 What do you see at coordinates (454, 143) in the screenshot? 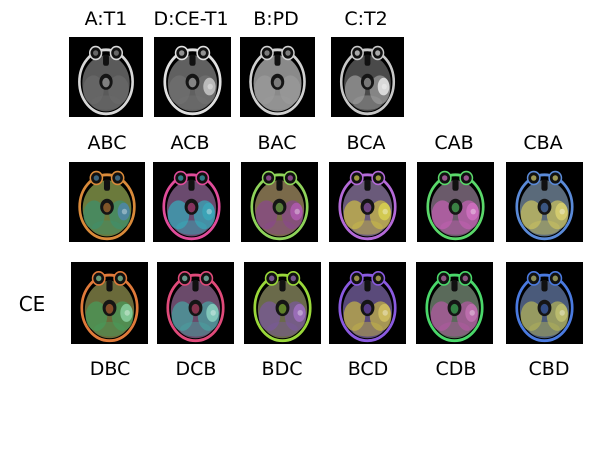
I see `label-mid-cab: CAB` at bounding box center [454, 143].